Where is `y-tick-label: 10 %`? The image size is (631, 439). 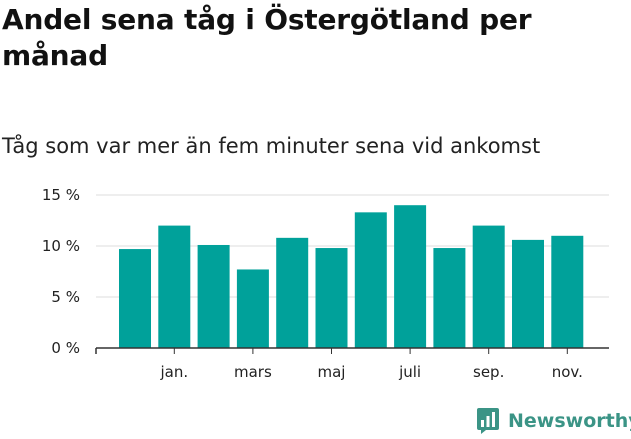
y-tick-label: 10 % is located at coordinates (61, 246).